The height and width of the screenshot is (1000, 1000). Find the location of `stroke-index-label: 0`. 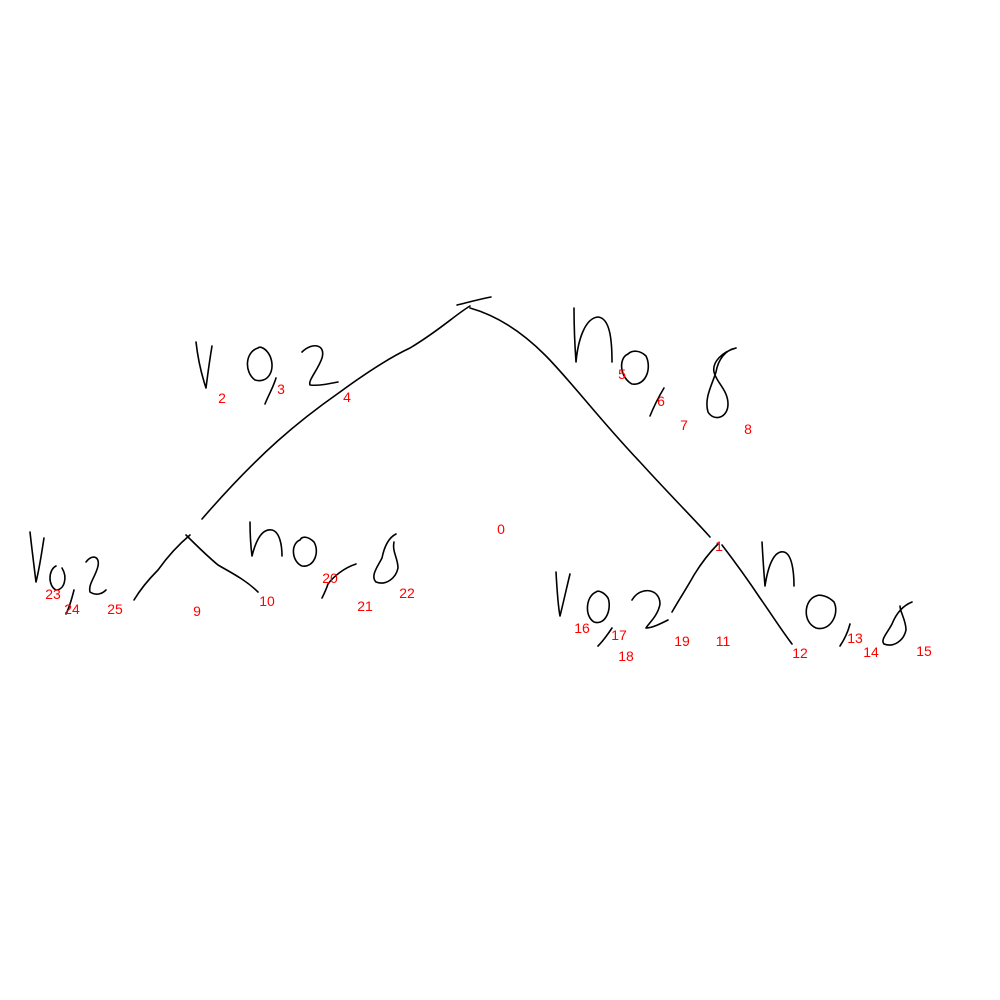

stroke-index-label: 0 is located at coordinates (501, 529).